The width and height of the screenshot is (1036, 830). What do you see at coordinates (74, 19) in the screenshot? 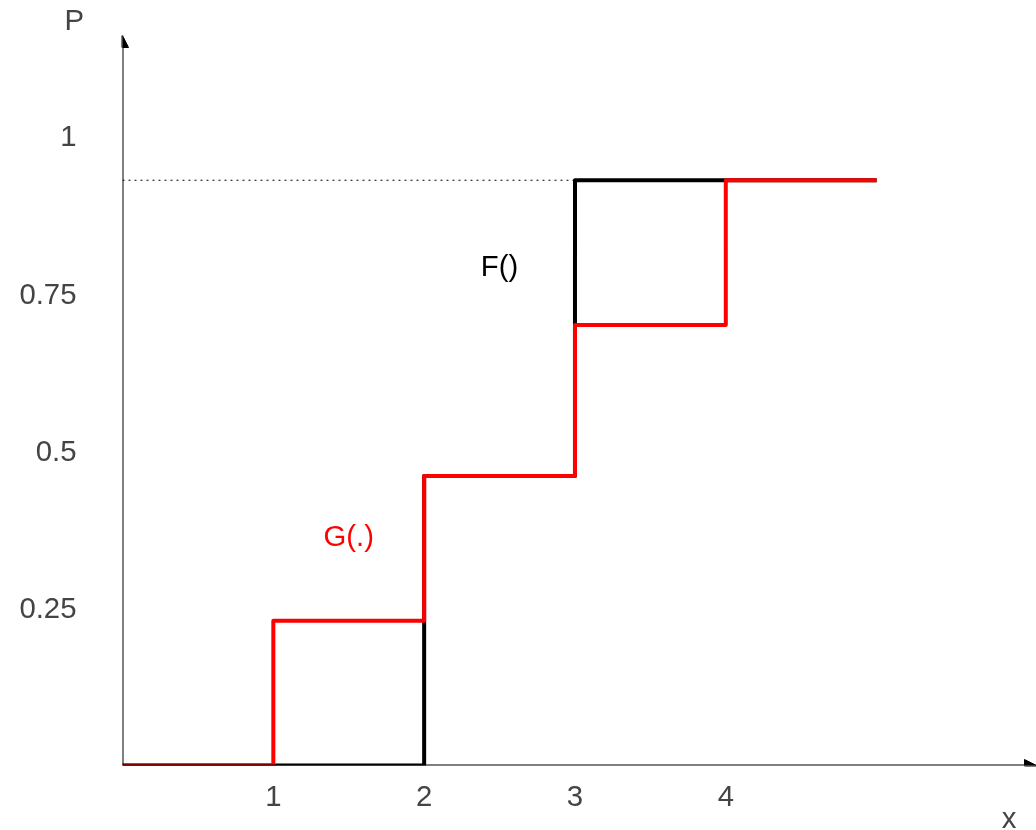
I see `y-axis-title: P` at bounding box center [74, 19].